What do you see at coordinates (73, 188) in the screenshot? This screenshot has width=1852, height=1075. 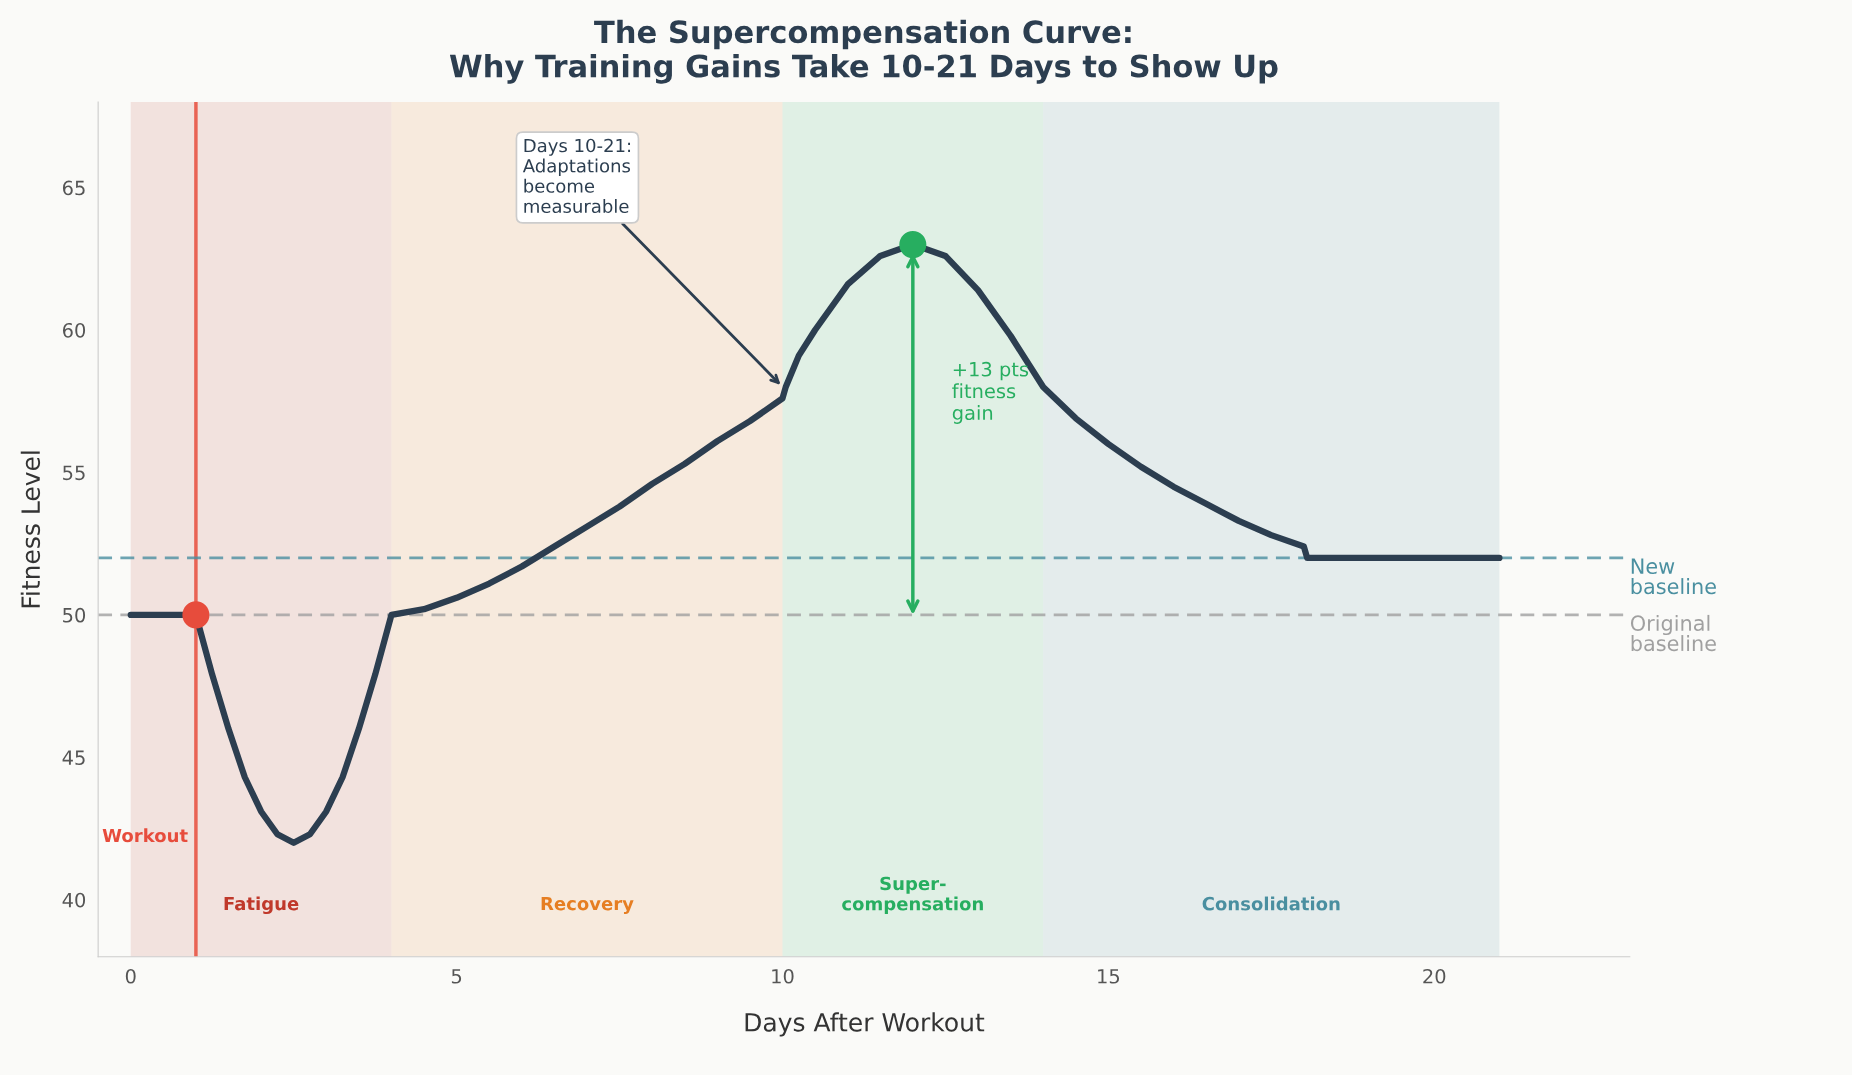 I see `y-tick-label: 65` at bounding box center [73, 188].